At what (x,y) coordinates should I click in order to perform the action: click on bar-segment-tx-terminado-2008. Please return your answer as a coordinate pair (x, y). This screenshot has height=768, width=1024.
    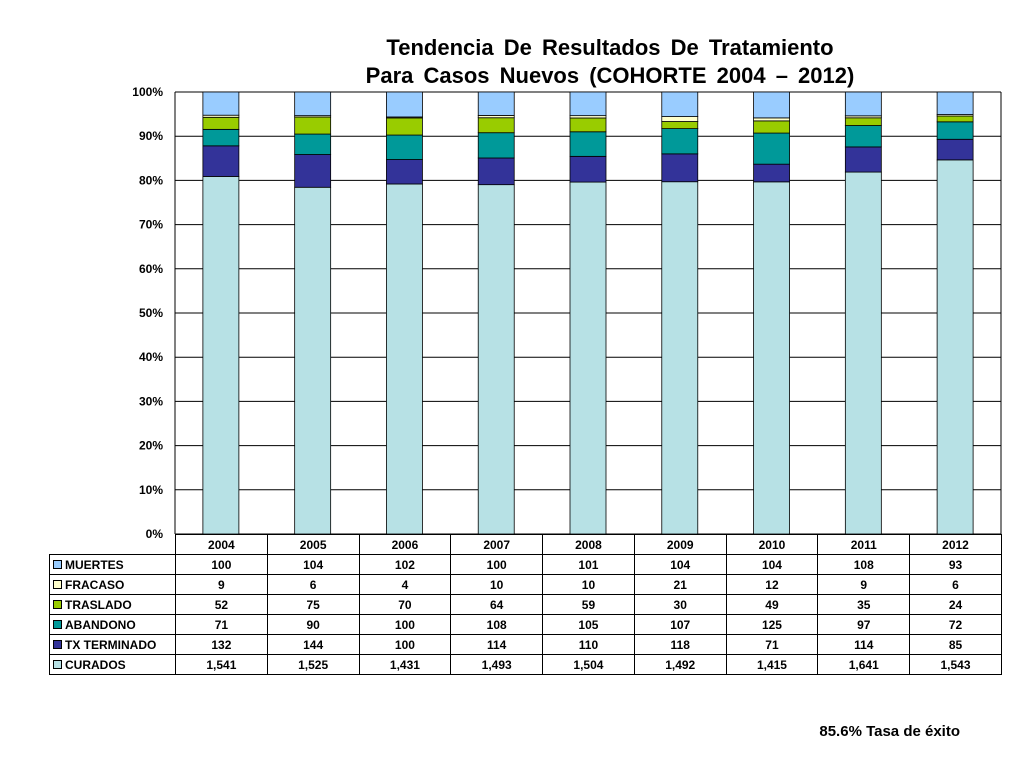
    Looking at the image, I should click on (588, 169).